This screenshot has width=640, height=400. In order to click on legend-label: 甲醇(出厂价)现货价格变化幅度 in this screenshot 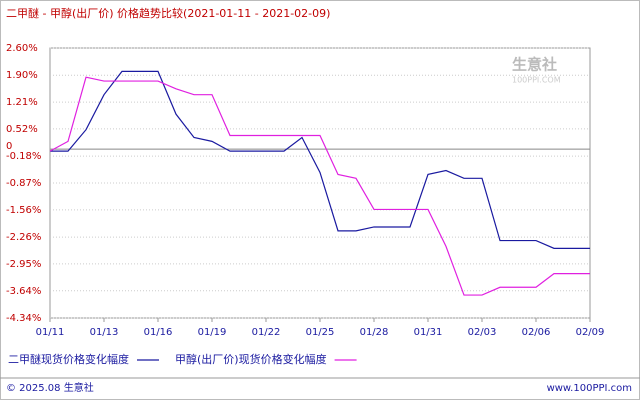, I will do `click(251, 359)`.